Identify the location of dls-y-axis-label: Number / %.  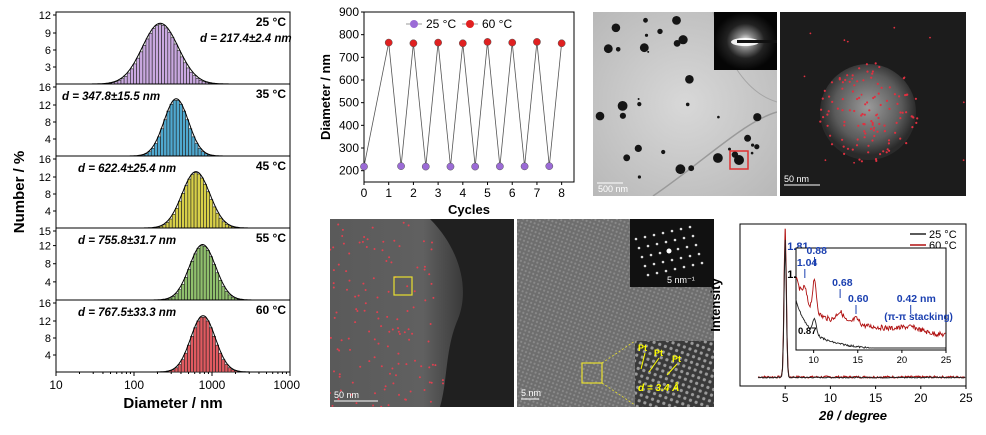
(19, 192).